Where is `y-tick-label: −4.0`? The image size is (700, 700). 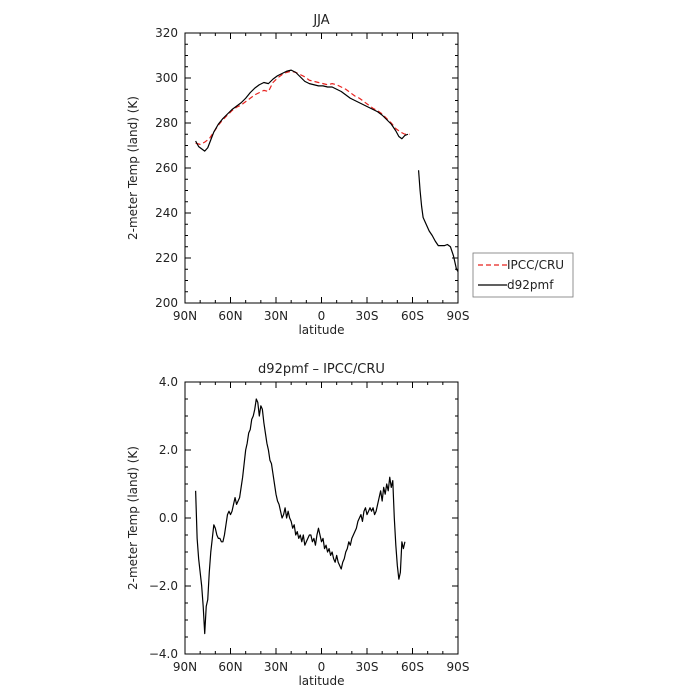 y-tick-label: −4.0 is located at coordinates (163, 654).